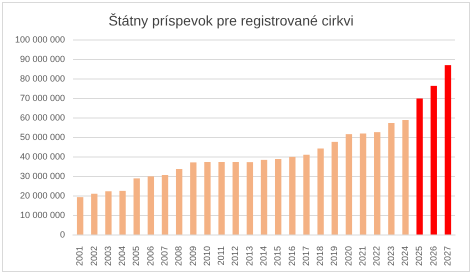 The height and width of the screenshot is (276, 474). What do you see at coordinates (207, 256) in the screenshot?
I see `x-tick-label: 2010` at bounding box center [207, 256].